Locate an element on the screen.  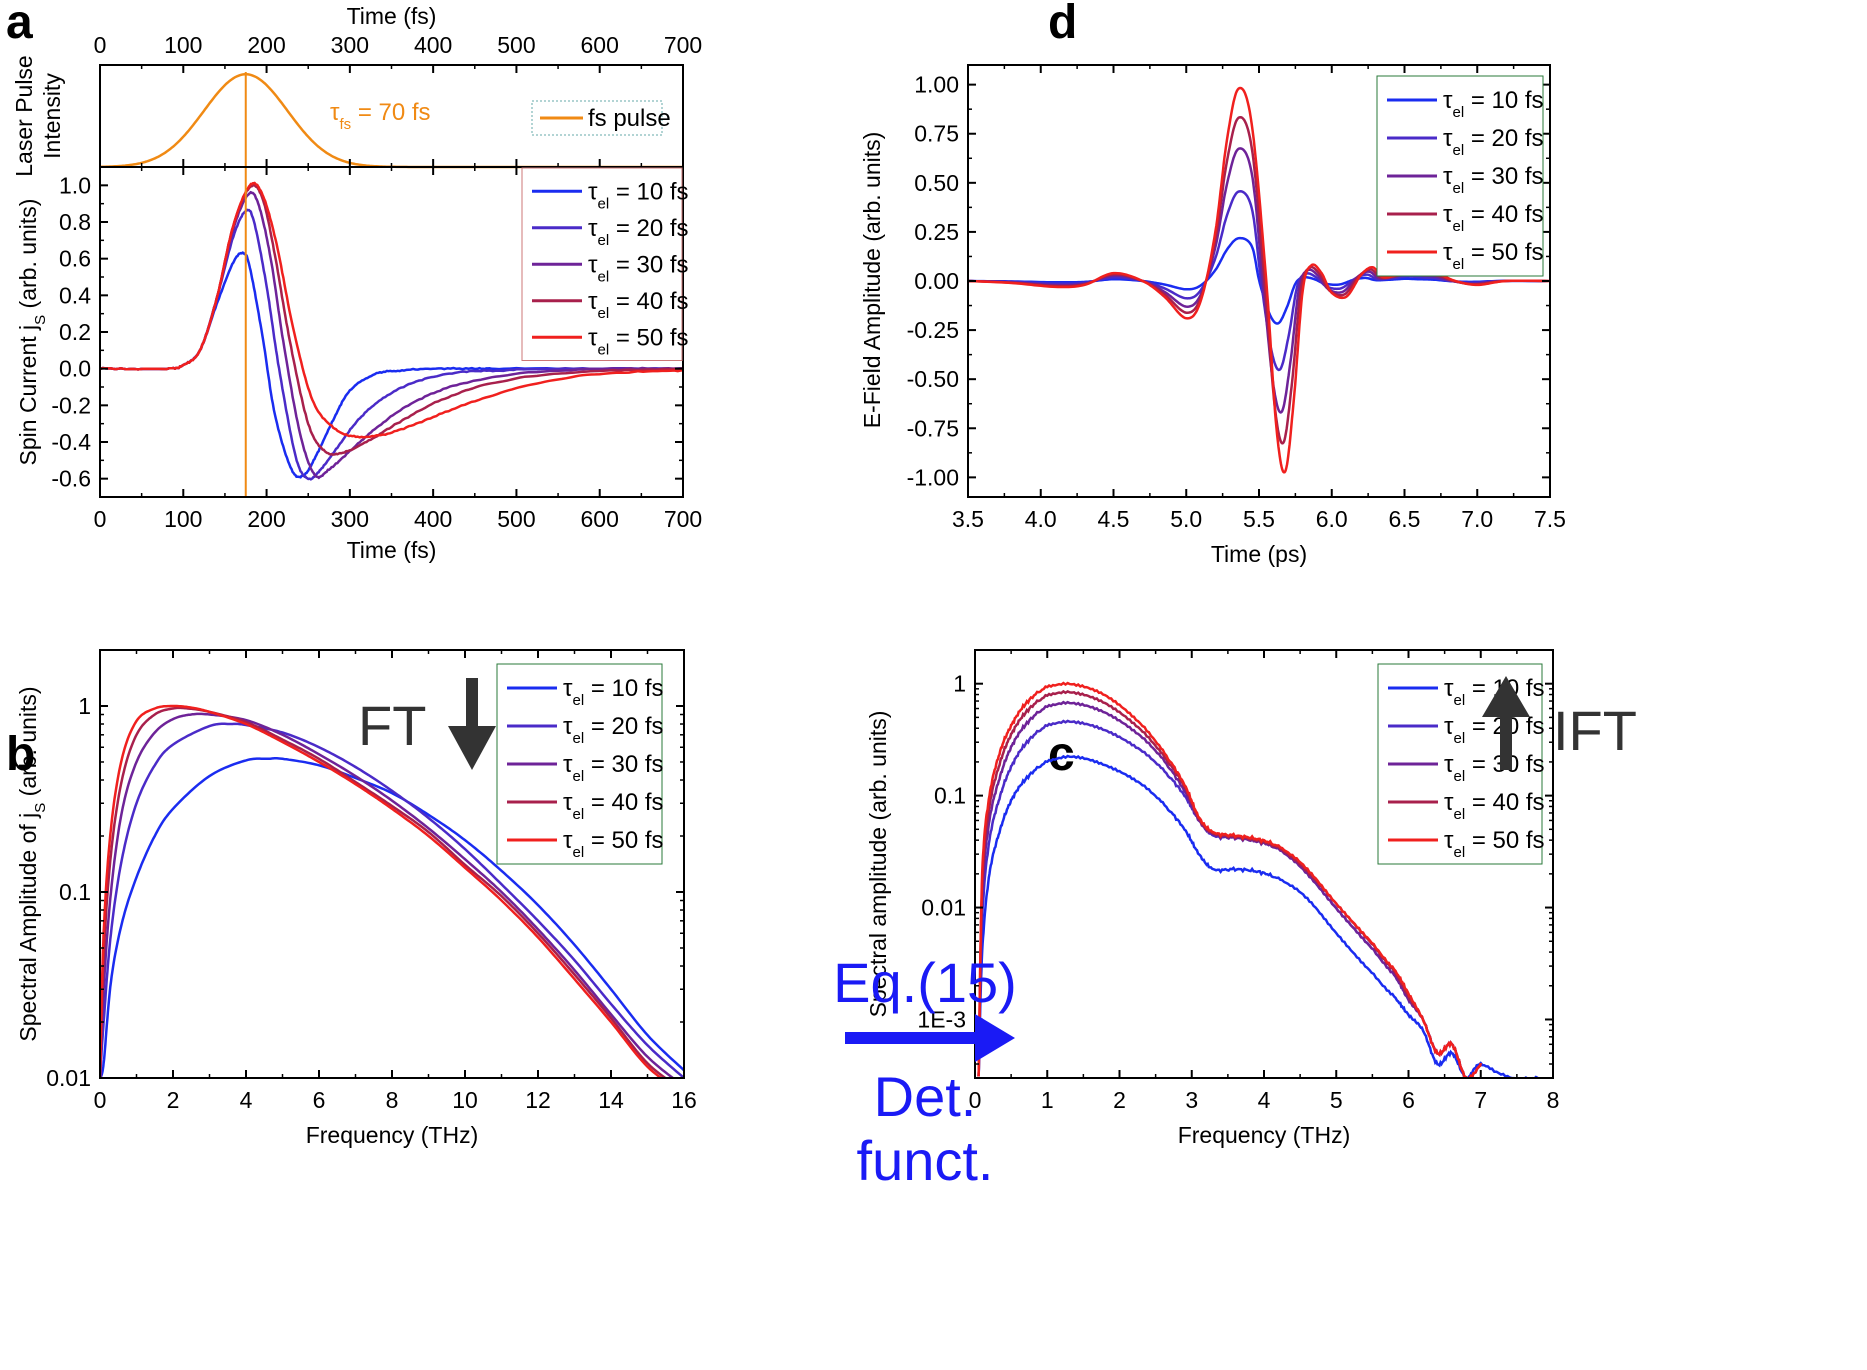
x-tick-label: 200 is located at coordinates (266, 519).